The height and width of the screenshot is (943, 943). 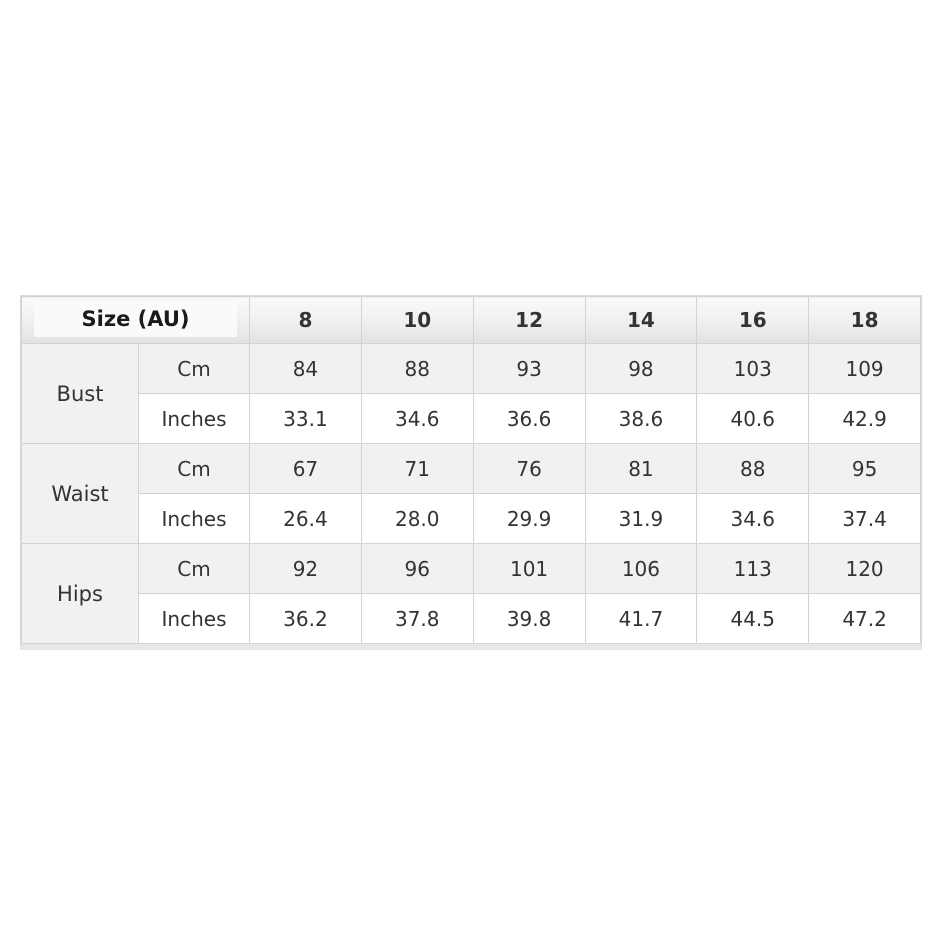 I want to click on measurement-cell: 44.5, so click(x=753, y=618).